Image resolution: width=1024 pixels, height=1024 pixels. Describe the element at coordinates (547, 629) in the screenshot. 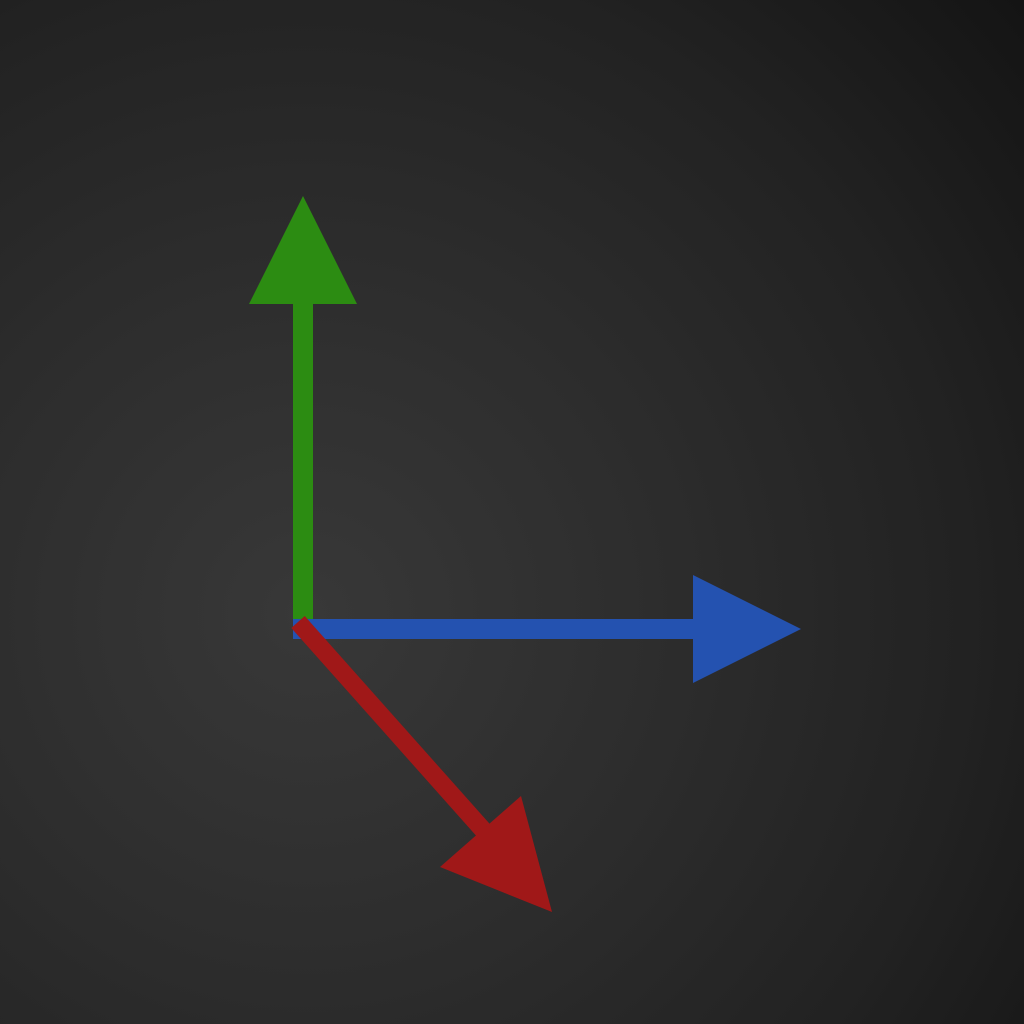

I see `axis-arrow-right` at that location.